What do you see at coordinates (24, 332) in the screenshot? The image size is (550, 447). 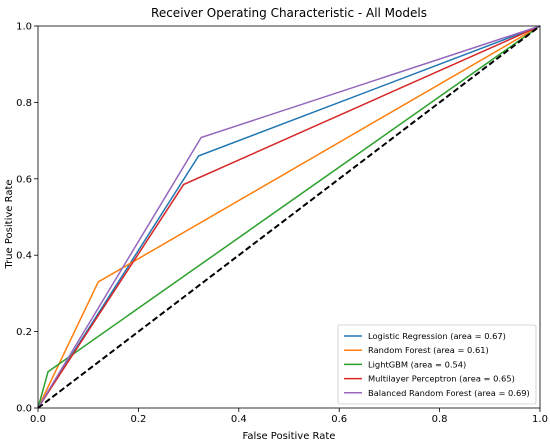 I see `y-tick-label: 0.2` at bounding box center [24, 332].